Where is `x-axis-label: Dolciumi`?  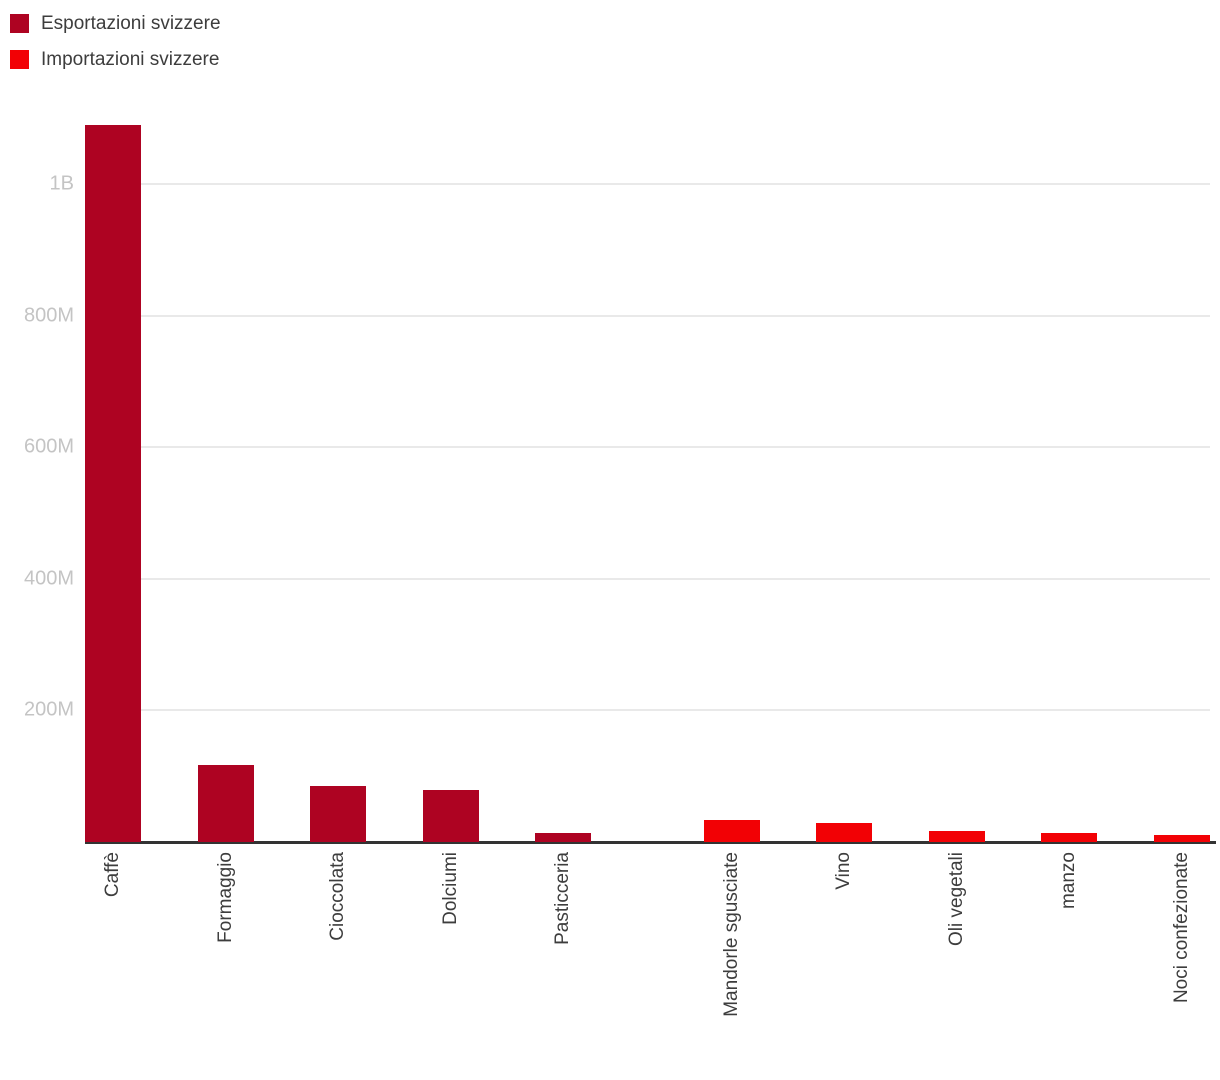
x-axis-label: Dolciumi is located at coordinates (450, 888).